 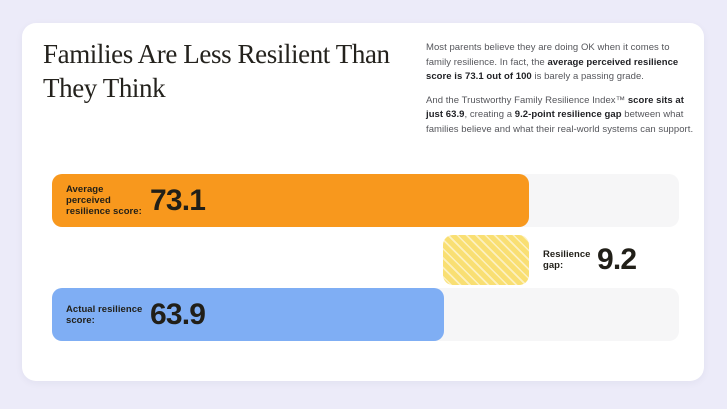 What do you see at coordinates (104, 314) in the screenshot?
I see `bar-label-actual: Actual resilience score:` at bounding box center [104, 314].